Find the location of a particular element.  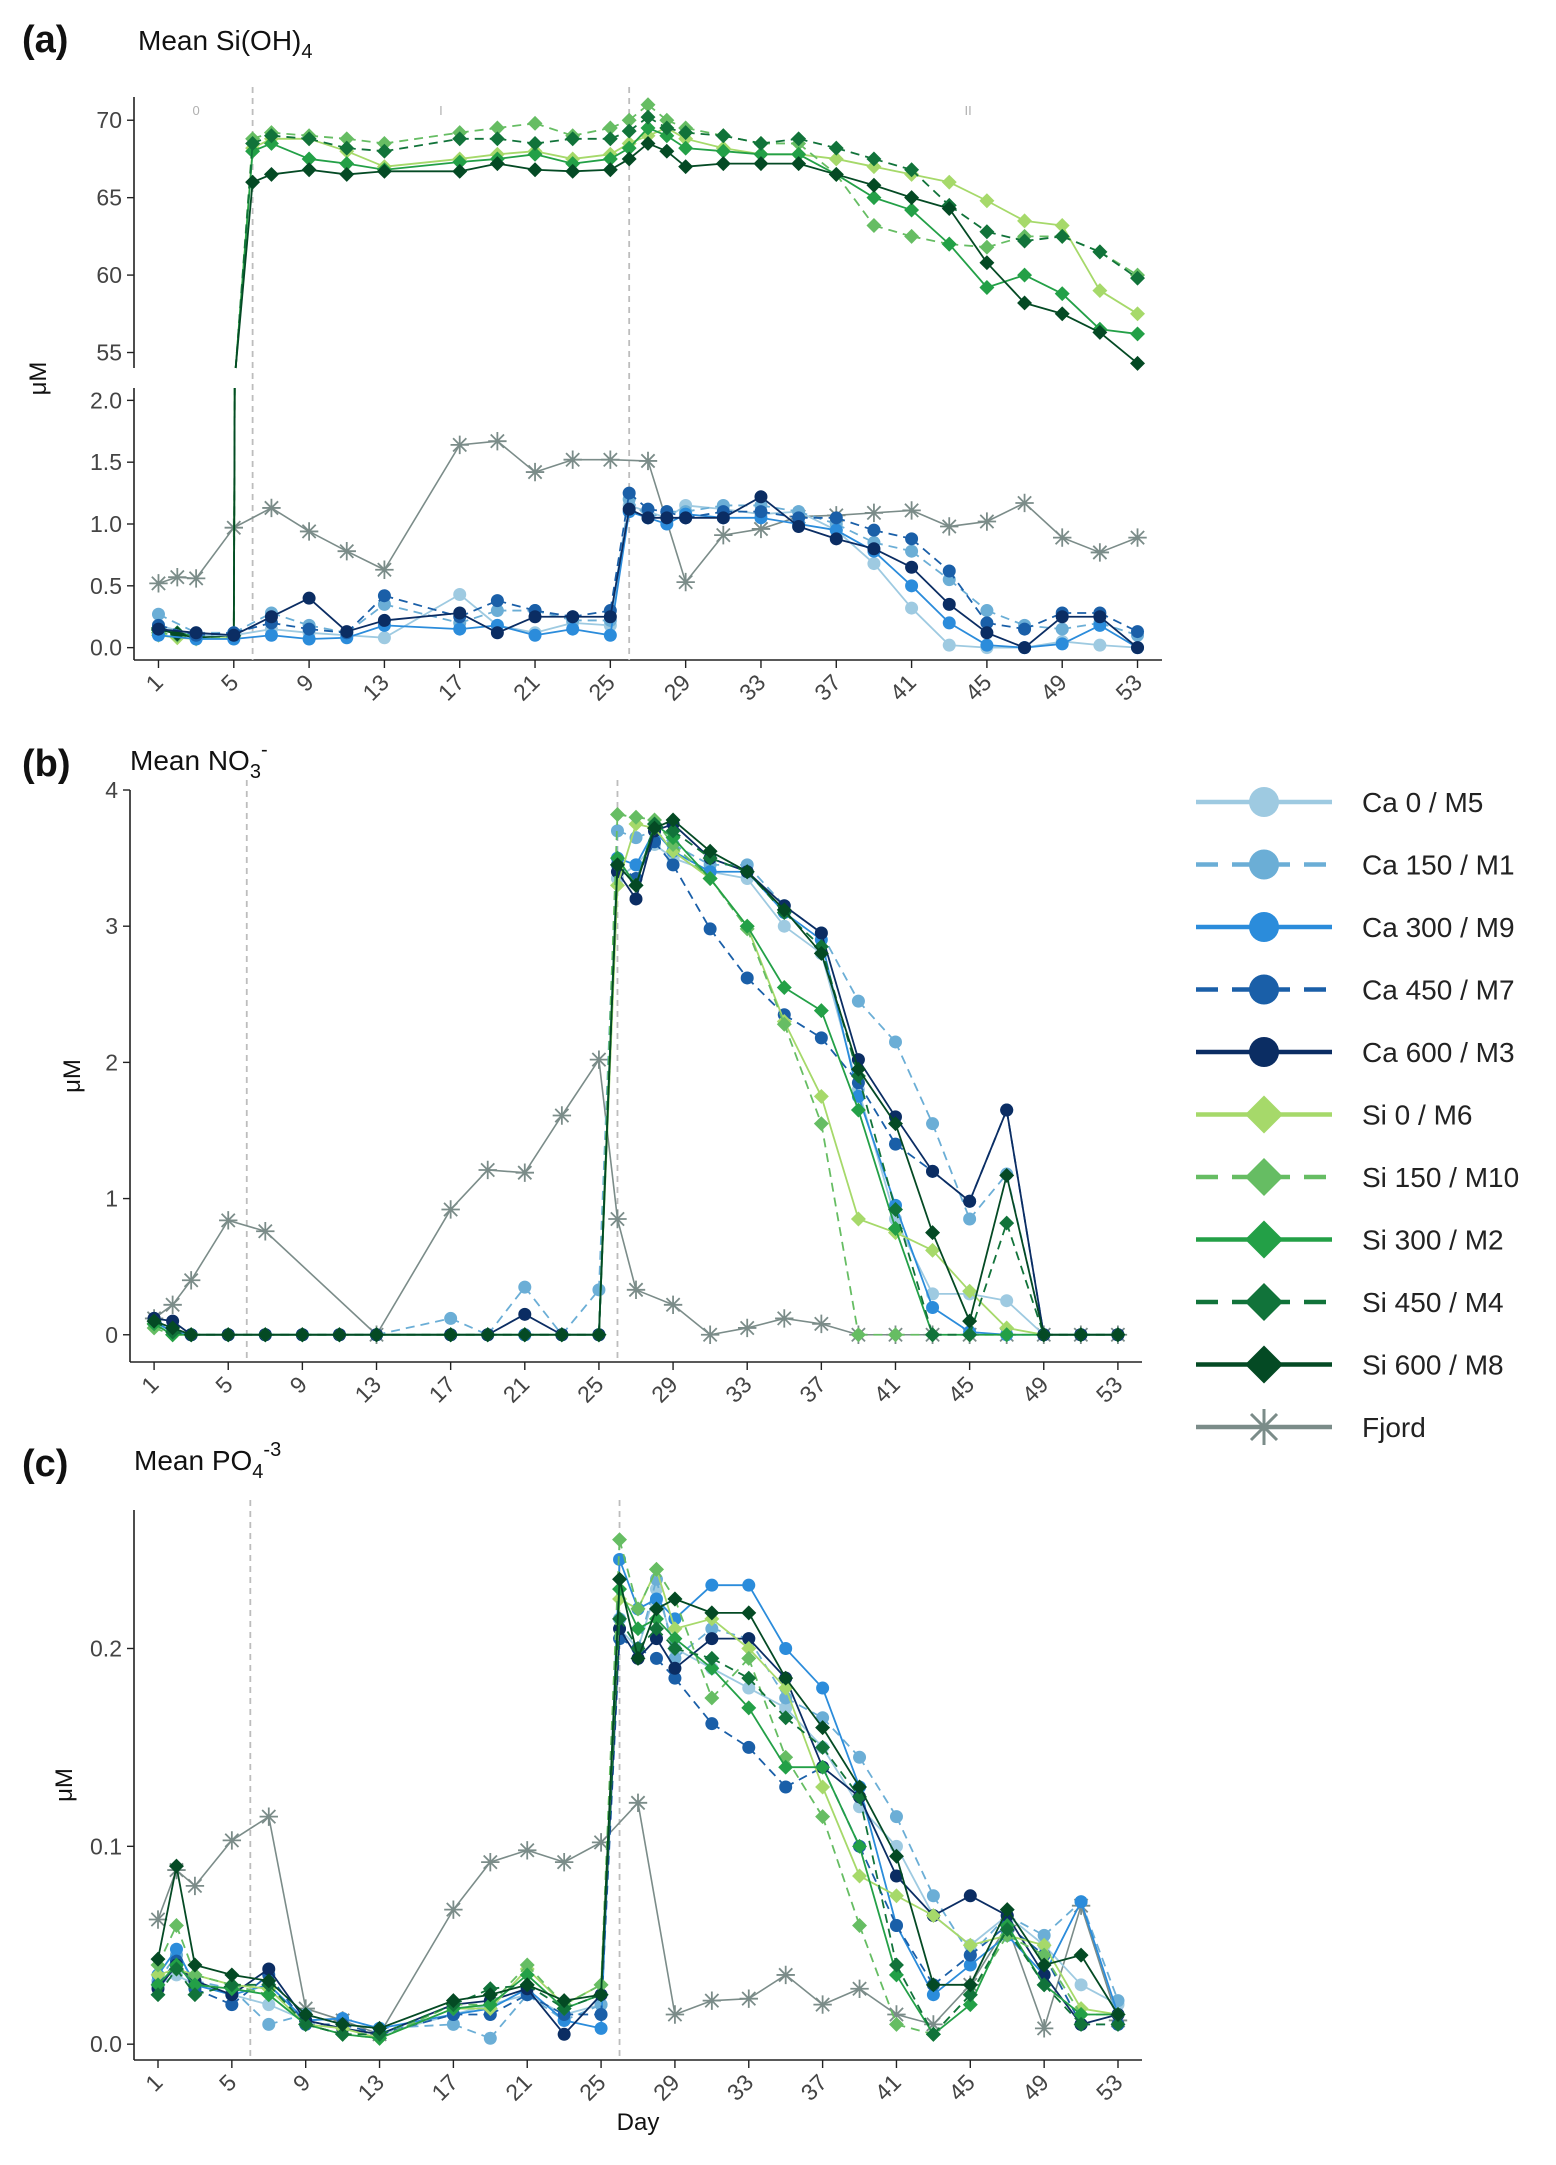

legend-marker-star is located at coordinates (1264, 1427).